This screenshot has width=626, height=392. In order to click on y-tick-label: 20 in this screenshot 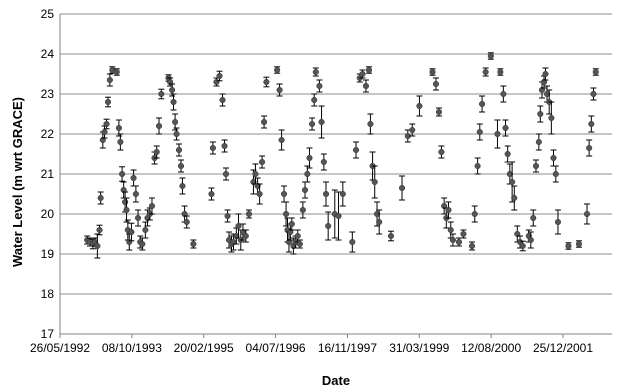, I will do `click(48, 214)`.